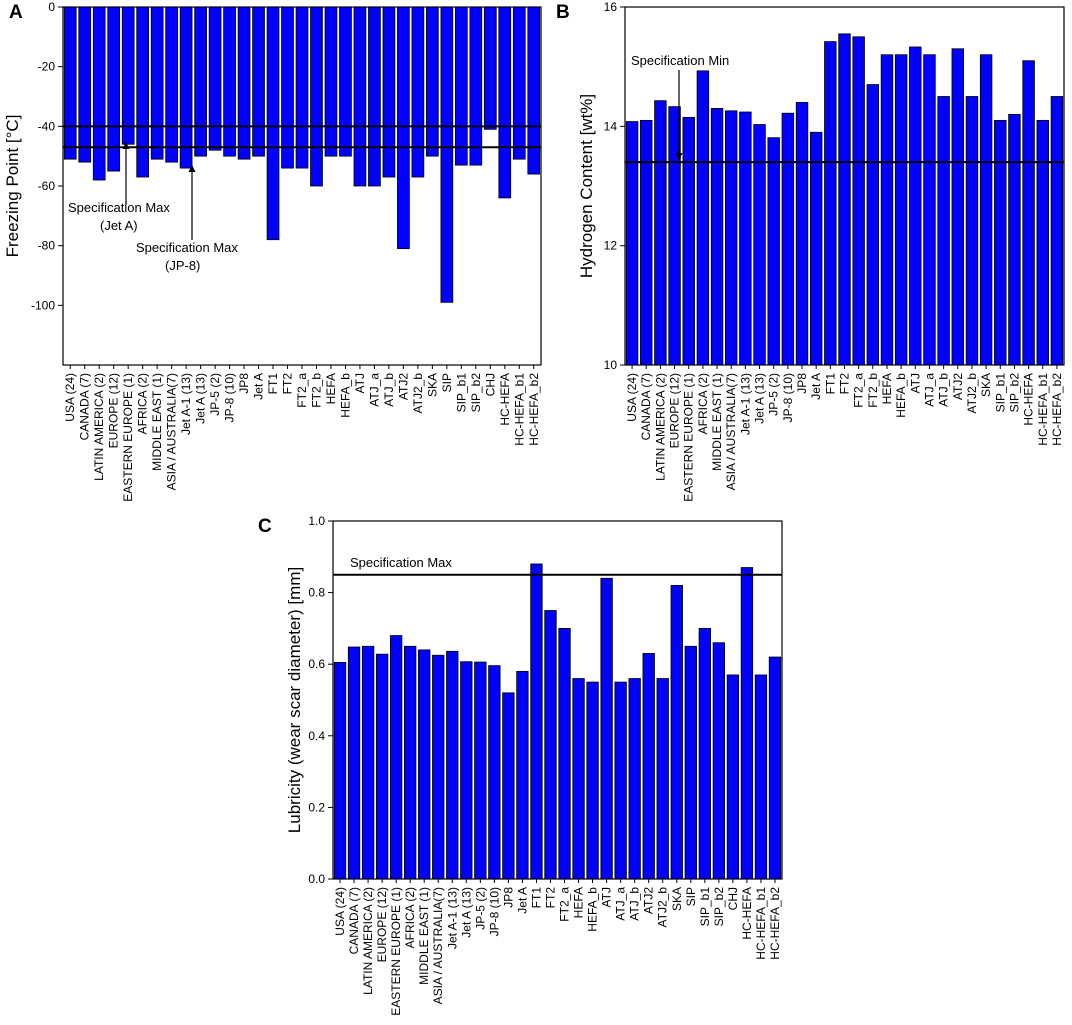 The width and height of the screenshot is (1072, 1025). Describe the element at coordinates (901, 395) in the screenshot. I see `x-tick-label-b-19: HEFA_b` at that location.